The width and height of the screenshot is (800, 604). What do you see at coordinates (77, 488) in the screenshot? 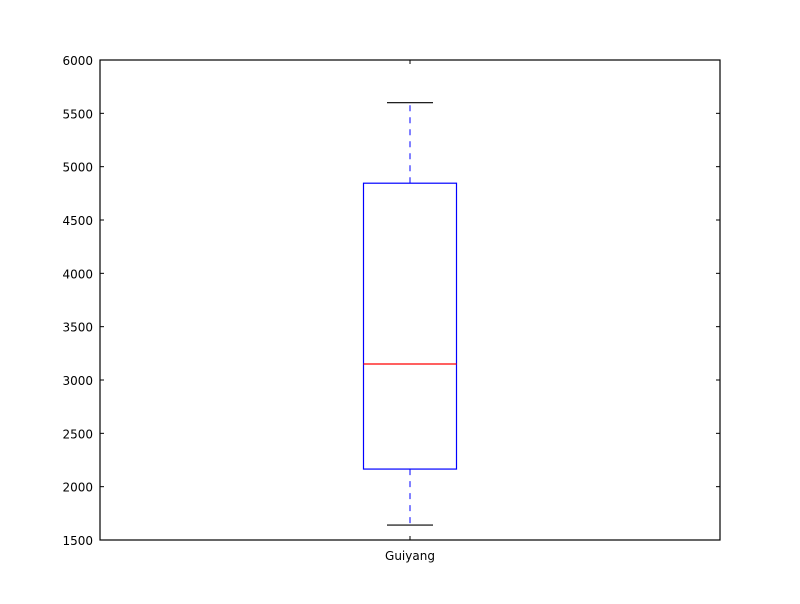
I see `y-tick-label: 2000` at bounding box center [77, 488].